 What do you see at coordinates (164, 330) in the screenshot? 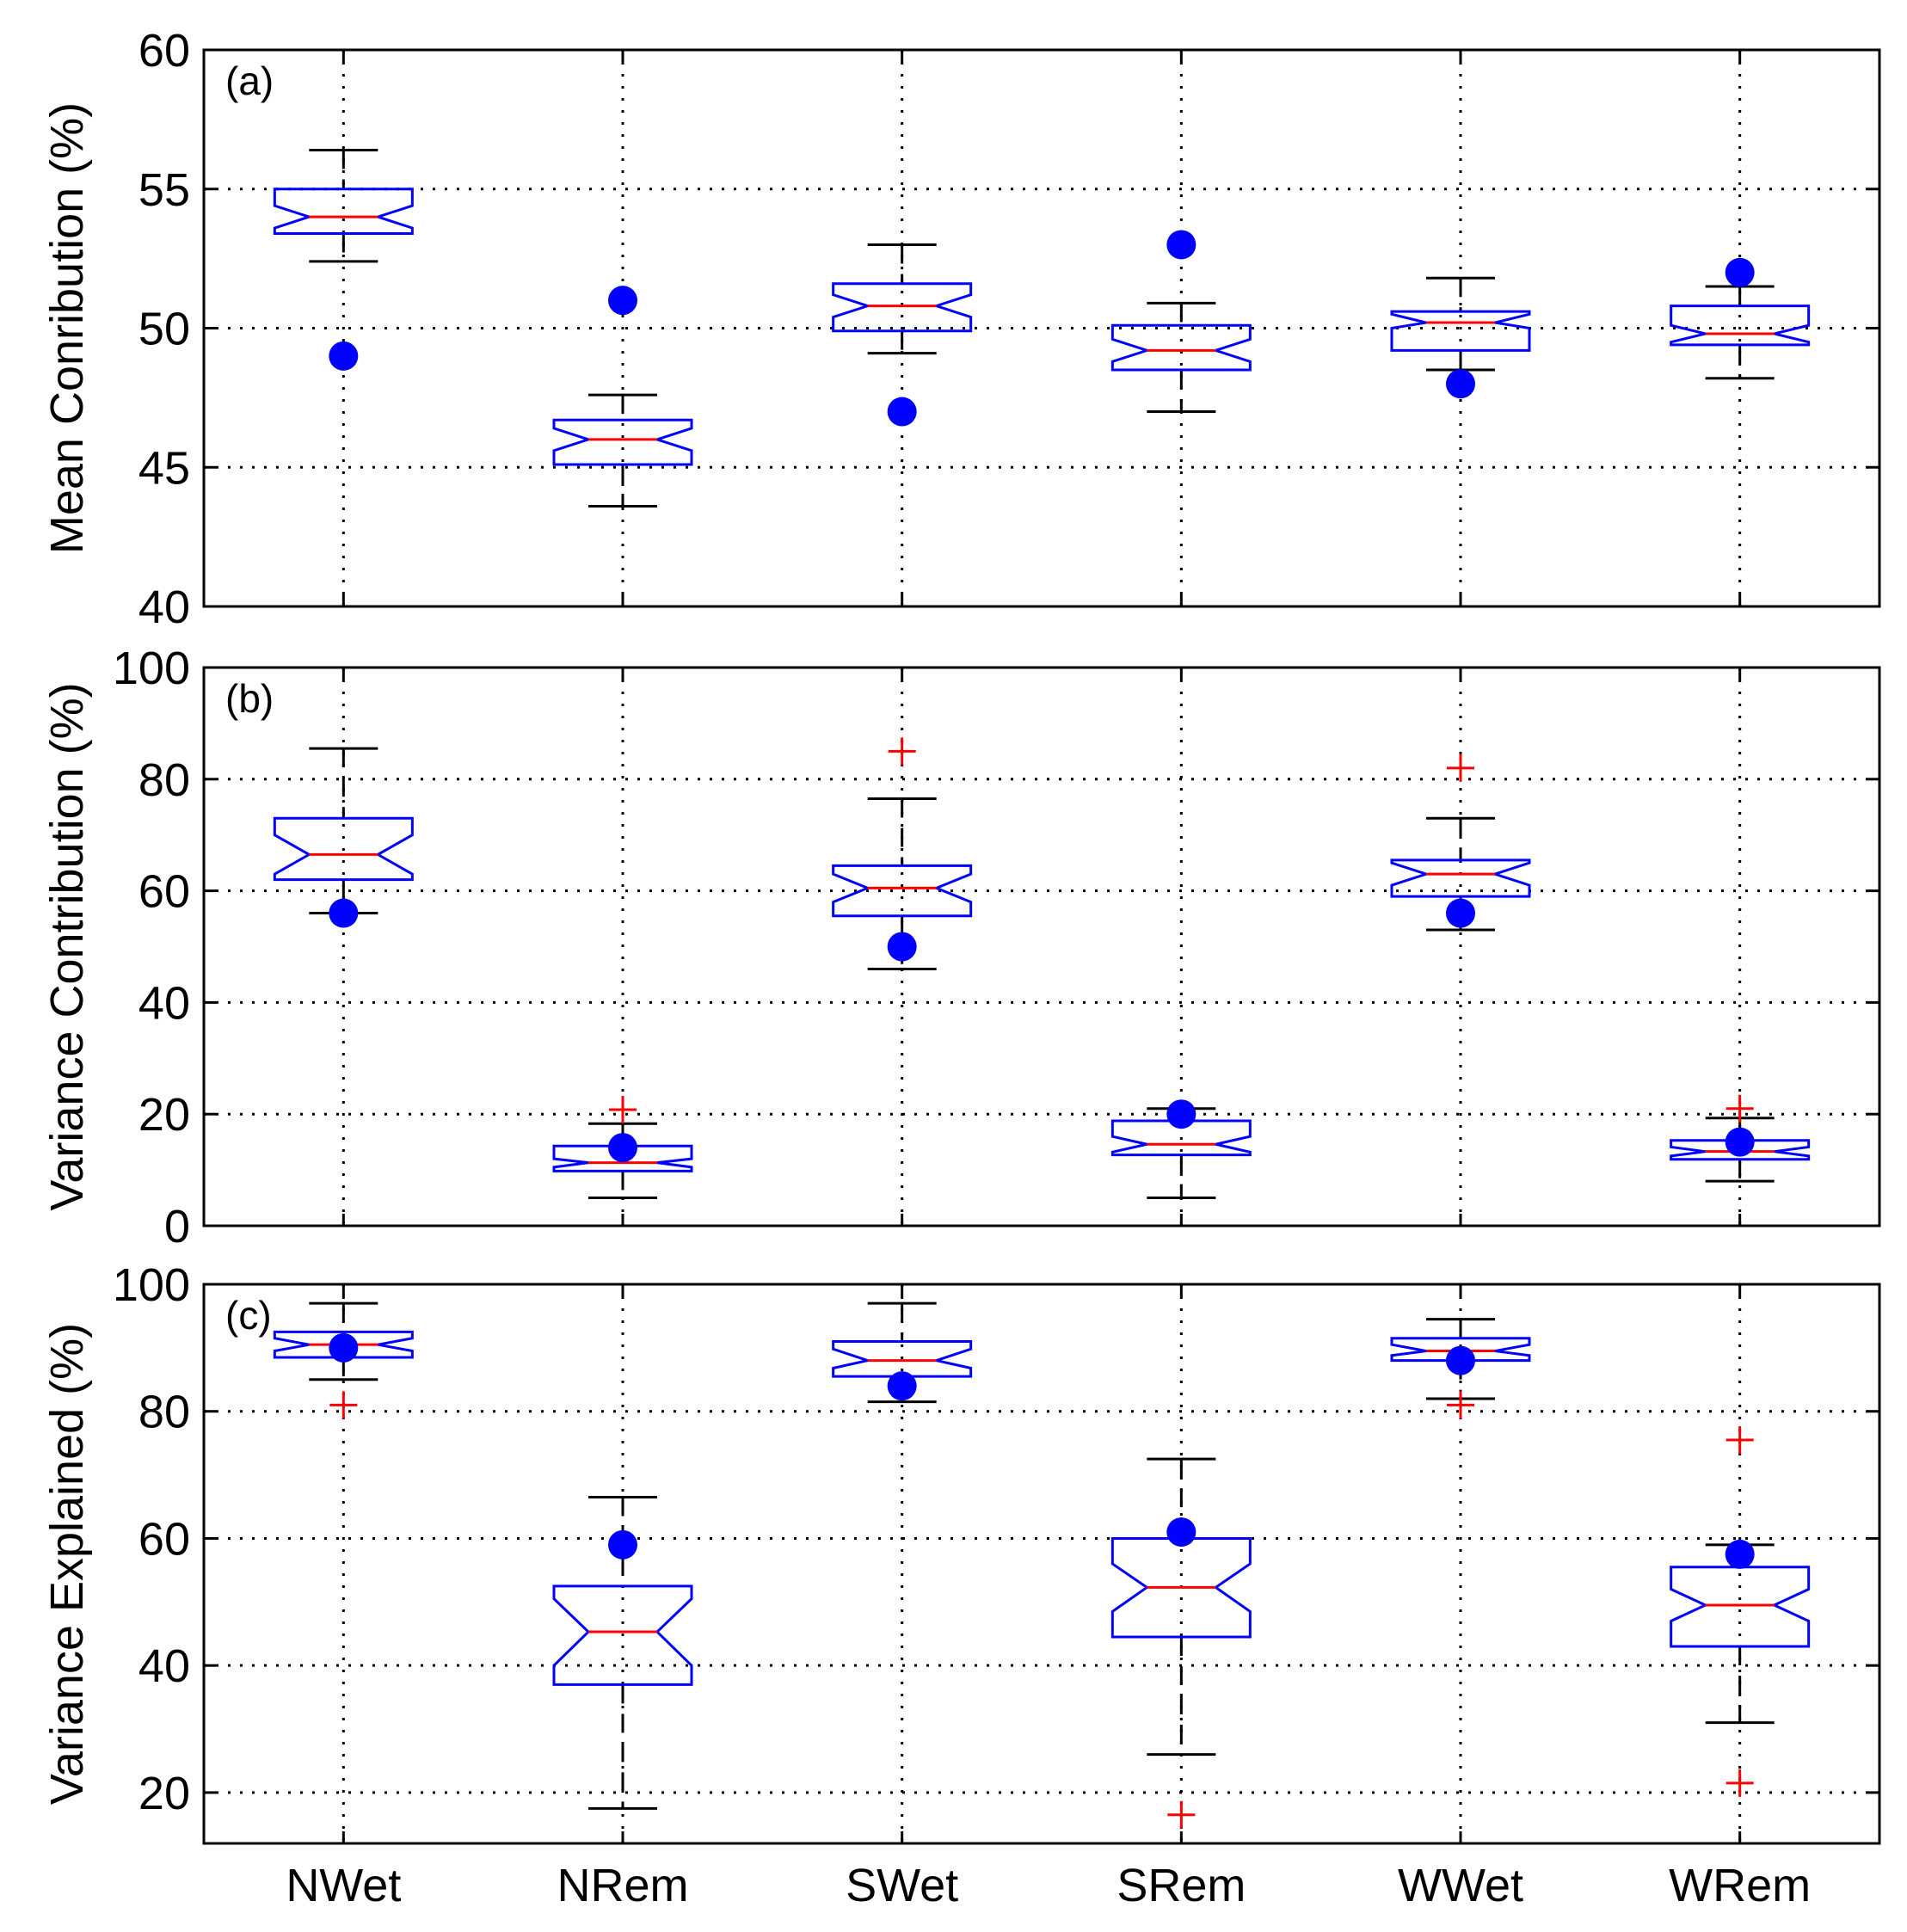
I see `y-tick-label: 50` at bounding box center [164, 330].